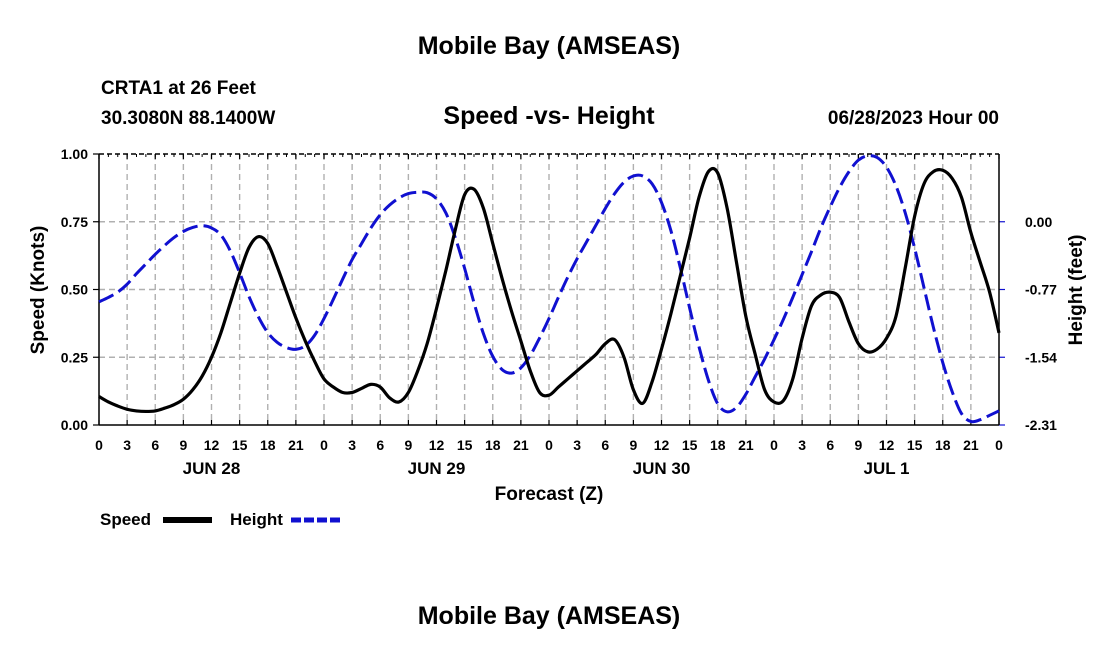 This screenshot has height=650, width=1100. What do you see at coordinates (74, 154) in the screenshot?
I see `y-tick-label: 1.00` at bounding box center [74, 154].